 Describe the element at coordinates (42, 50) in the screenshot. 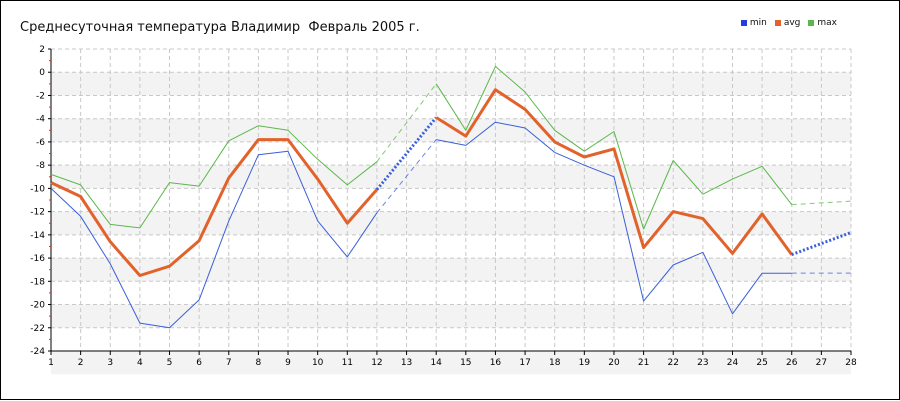

I see `y-tick-label: 2` at that location.